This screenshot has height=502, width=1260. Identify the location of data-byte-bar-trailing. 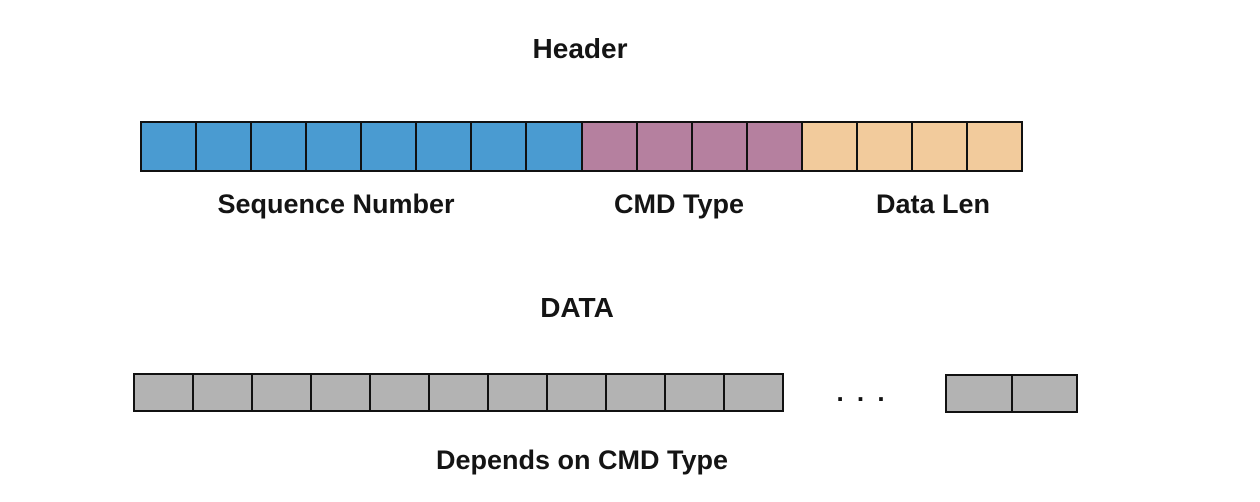
(1011, 393).